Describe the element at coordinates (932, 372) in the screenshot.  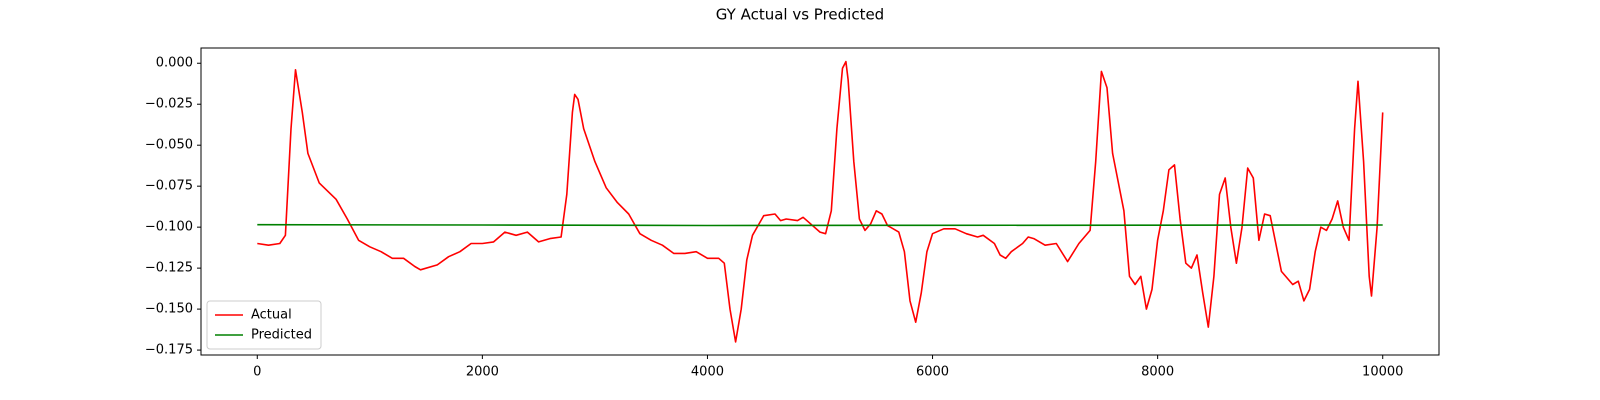
I see `x-tick-label: 6000` at that location.